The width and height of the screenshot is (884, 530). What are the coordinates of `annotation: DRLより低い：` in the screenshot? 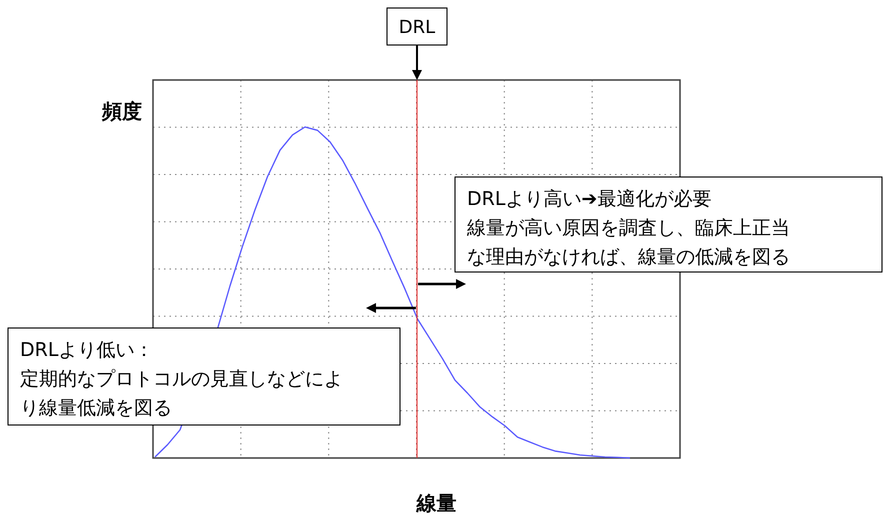 It's located at (87, 350).